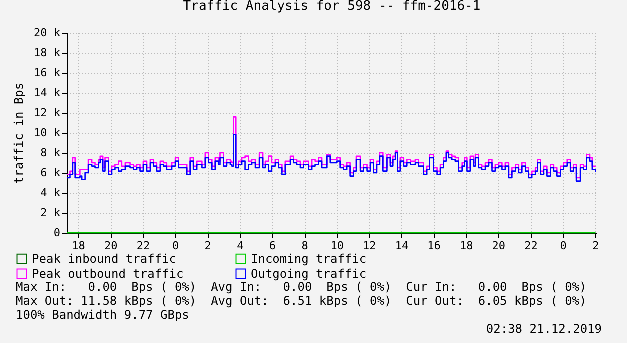  What do you see at coordinates (50, 193) in the screenshot?
I see `y-tick-label: 4 k` at bounding box center [50, 193].